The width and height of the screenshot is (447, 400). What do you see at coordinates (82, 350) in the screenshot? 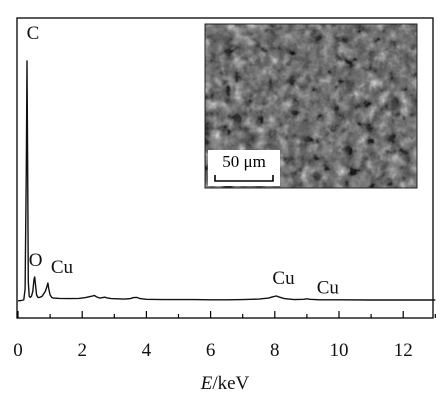
I see `x-tick-label: 2` at bounding box center [82, 350].